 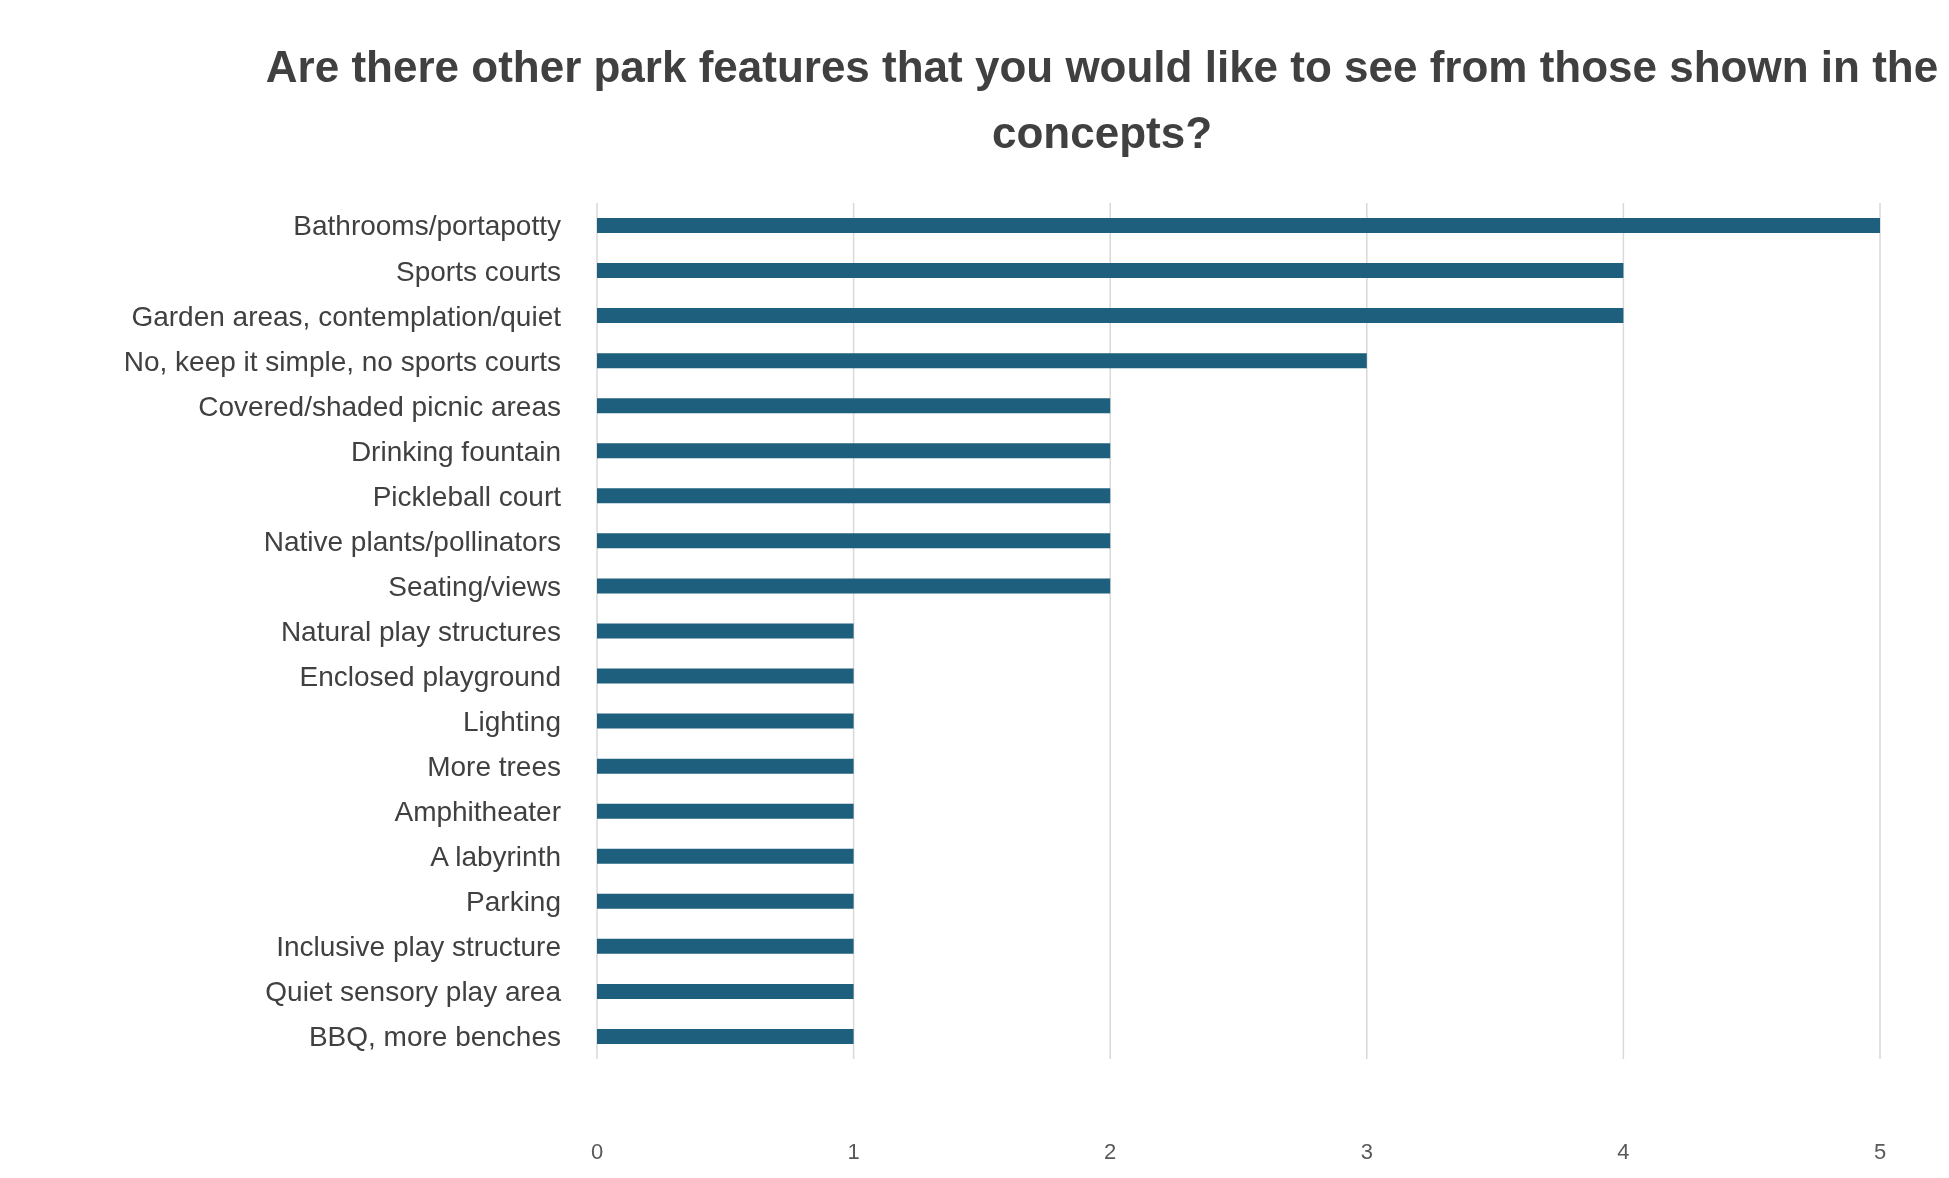 What do you see at coordinates (420, 631) in the screenshot?
I see `y-tick-label: Natural play structures` at bounding box center [420, 631].